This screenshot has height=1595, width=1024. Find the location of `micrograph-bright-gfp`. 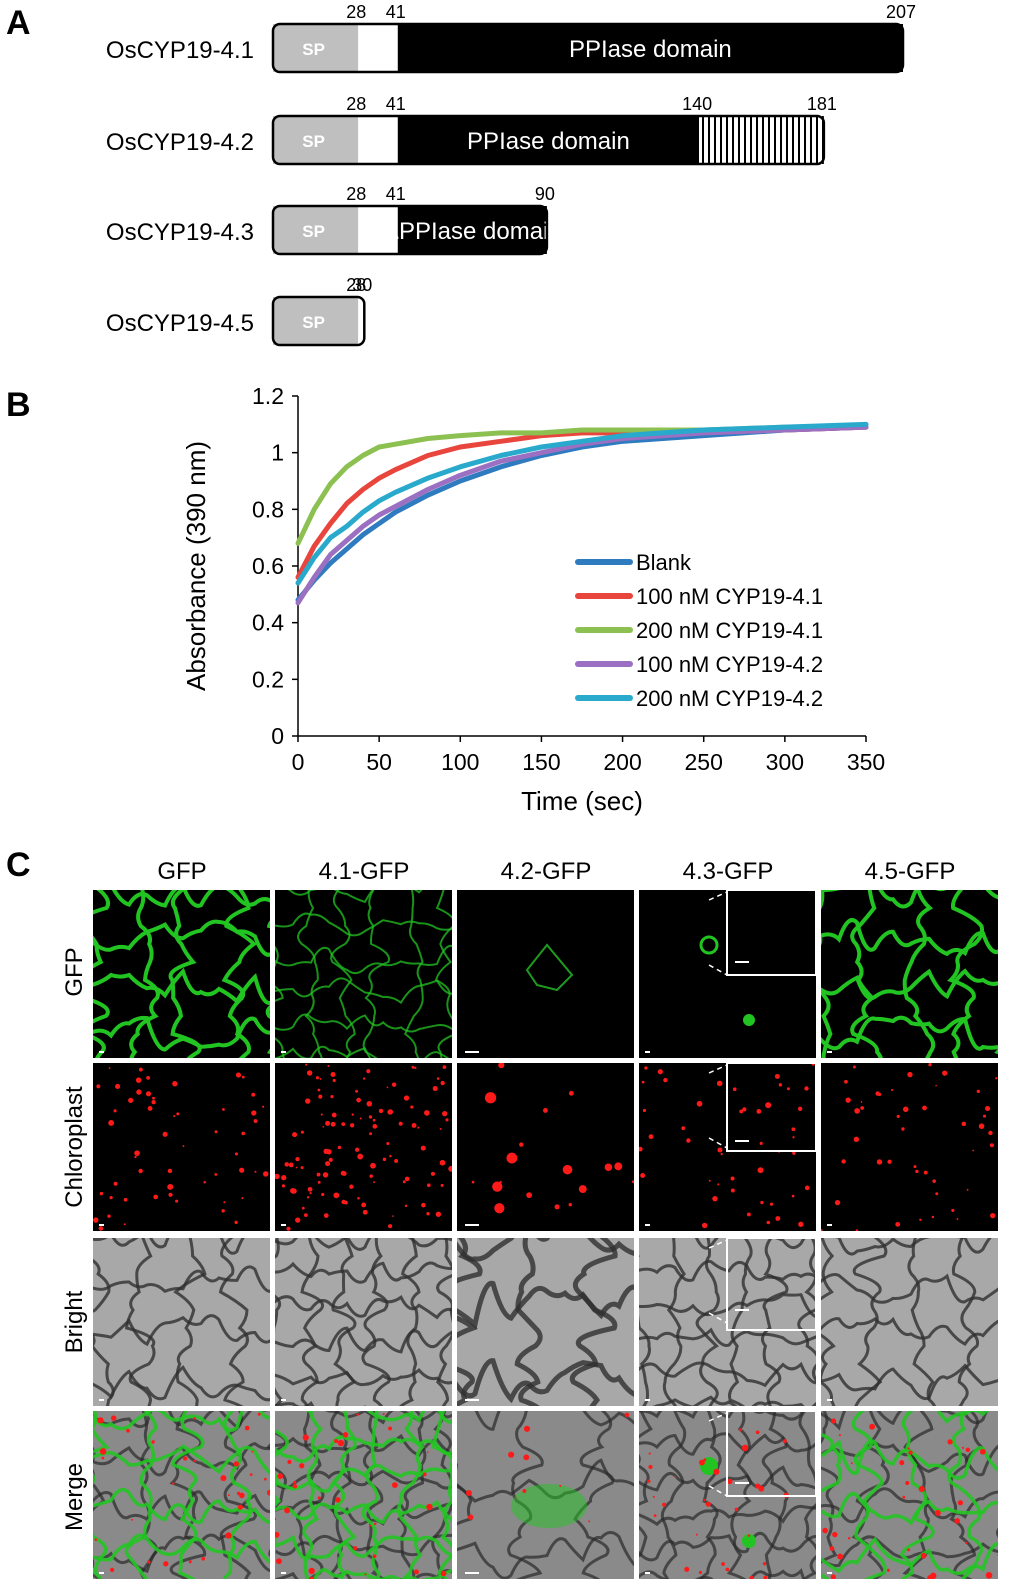

micrograph-bright-gfp is located at coordinates (181, 1322).